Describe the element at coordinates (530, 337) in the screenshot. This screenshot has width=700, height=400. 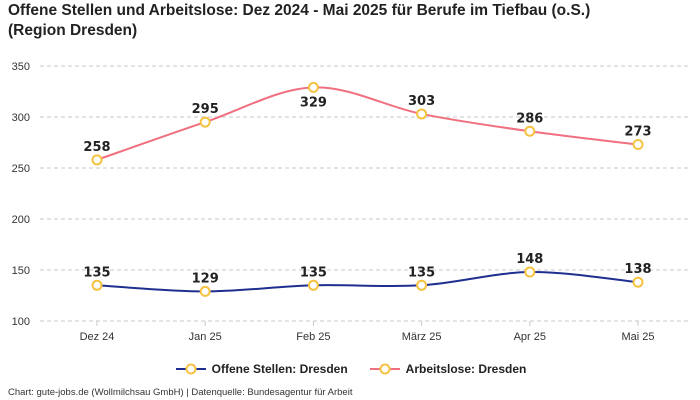
I see `x-tick-label: Apr 25` at that location.